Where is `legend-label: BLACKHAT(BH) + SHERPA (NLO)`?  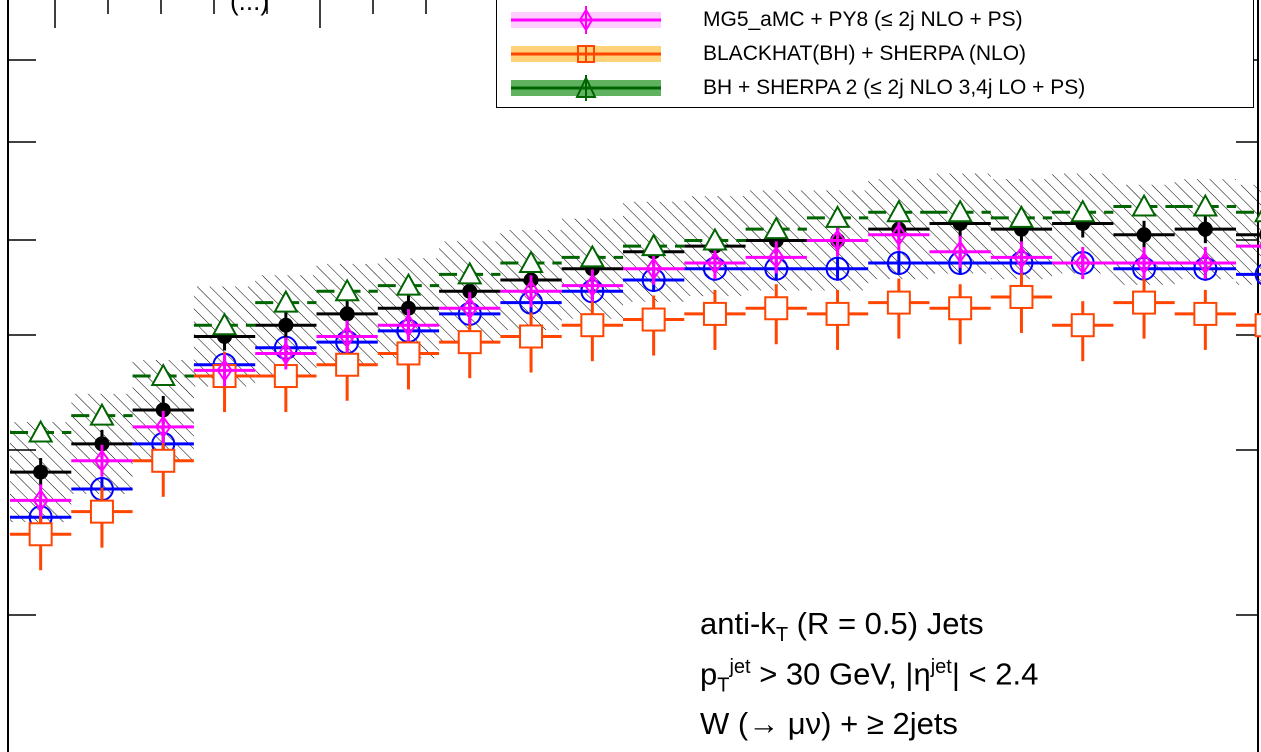 legend-label: BLACKHAT(BH) + SHERPA (NLO) is located at coordinates (865, 53).